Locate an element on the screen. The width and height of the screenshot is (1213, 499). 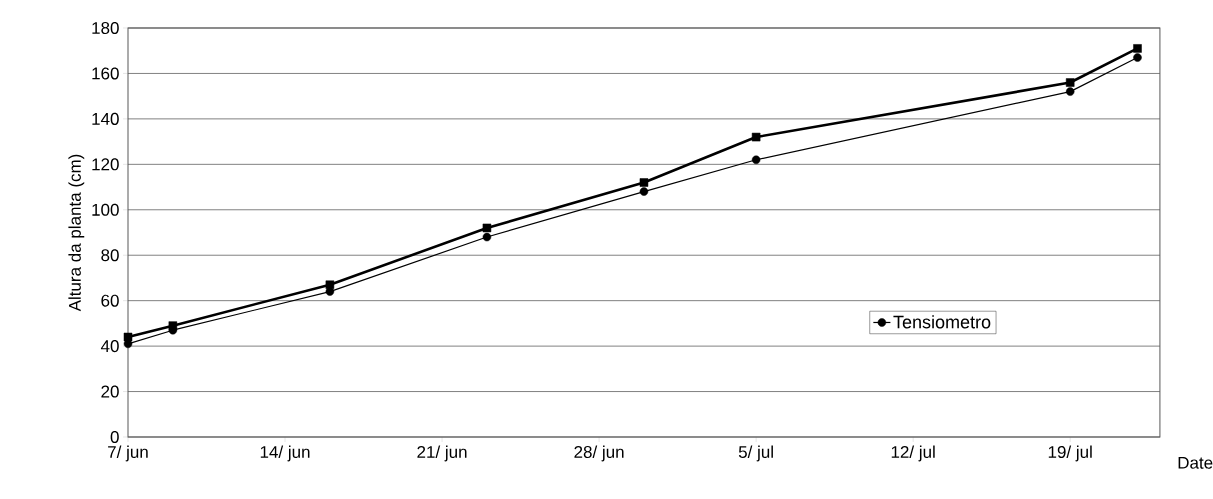
x-tick-label: 21/ jun is located at coordinates (442, 453).